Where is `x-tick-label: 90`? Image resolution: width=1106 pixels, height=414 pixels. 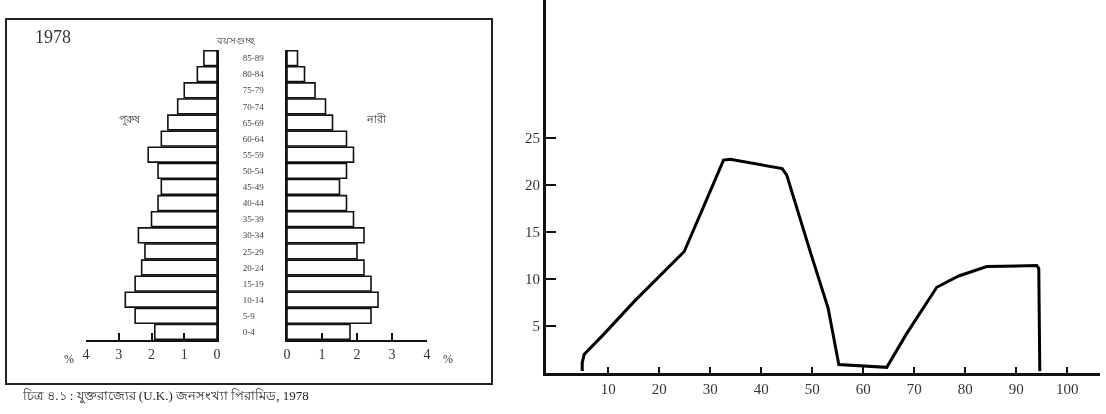 x-tick-label: 90 is located at coordinates (1016, 389).